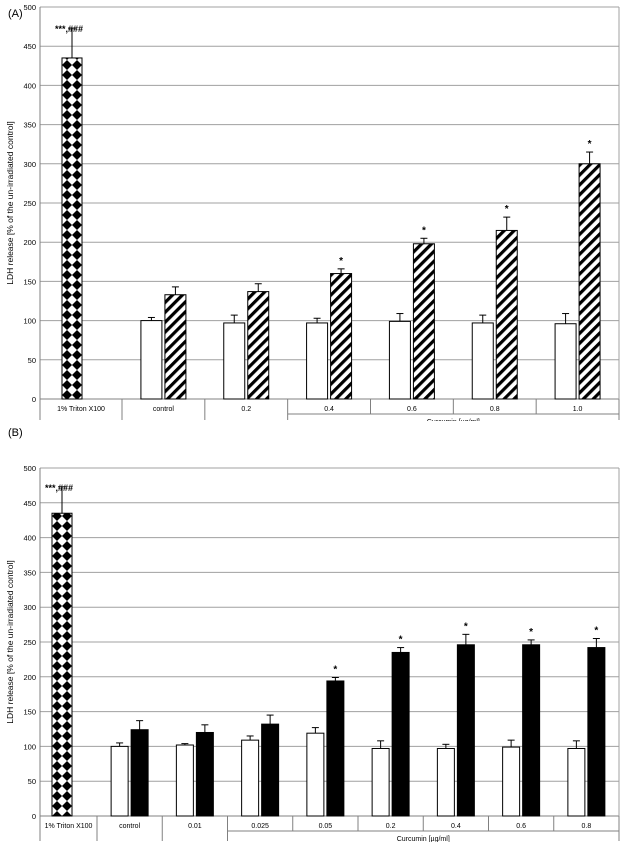 Image resolution: width=626 pixels, height=843 pixels. What do you see at coordinates (326, 826) in the screenshot?
I see `x-tick-label: 0.05` at bounding box center [326, 826].